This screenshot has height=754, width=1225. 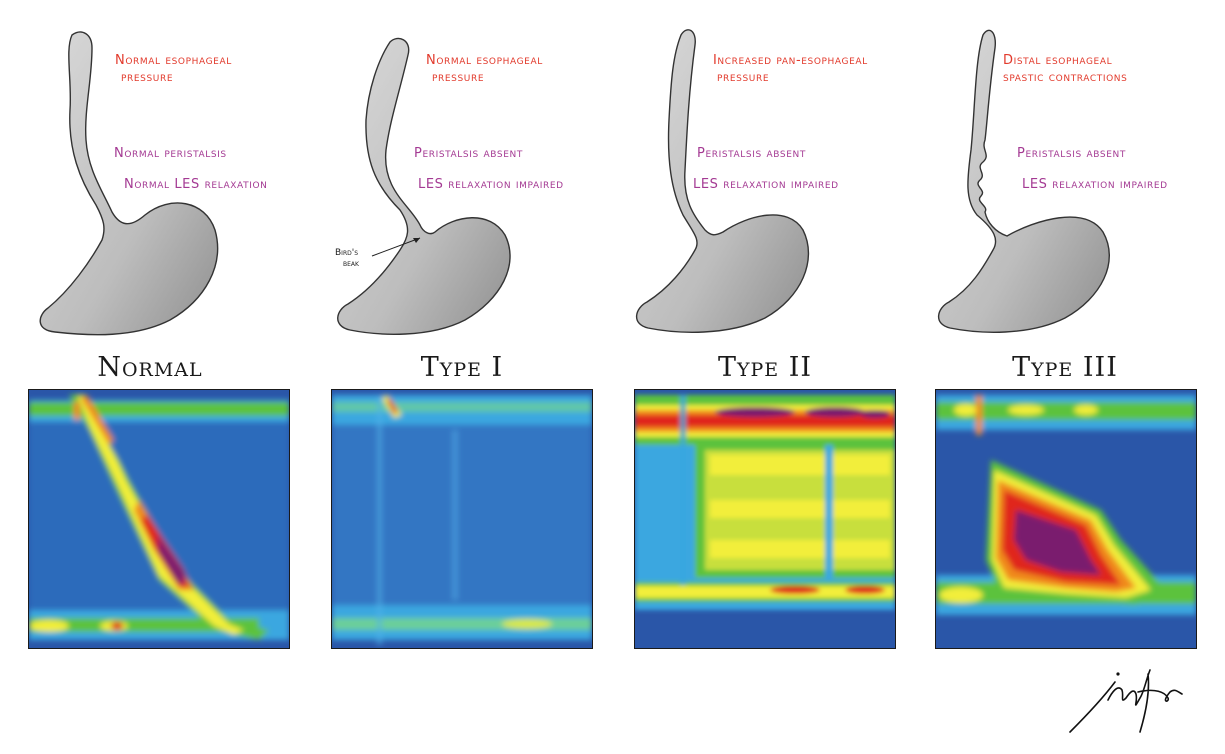 What do you see at coordinates (150, 367) in the screenshot?
I see `panel-title: Normal` at bounding box center [150, 367].